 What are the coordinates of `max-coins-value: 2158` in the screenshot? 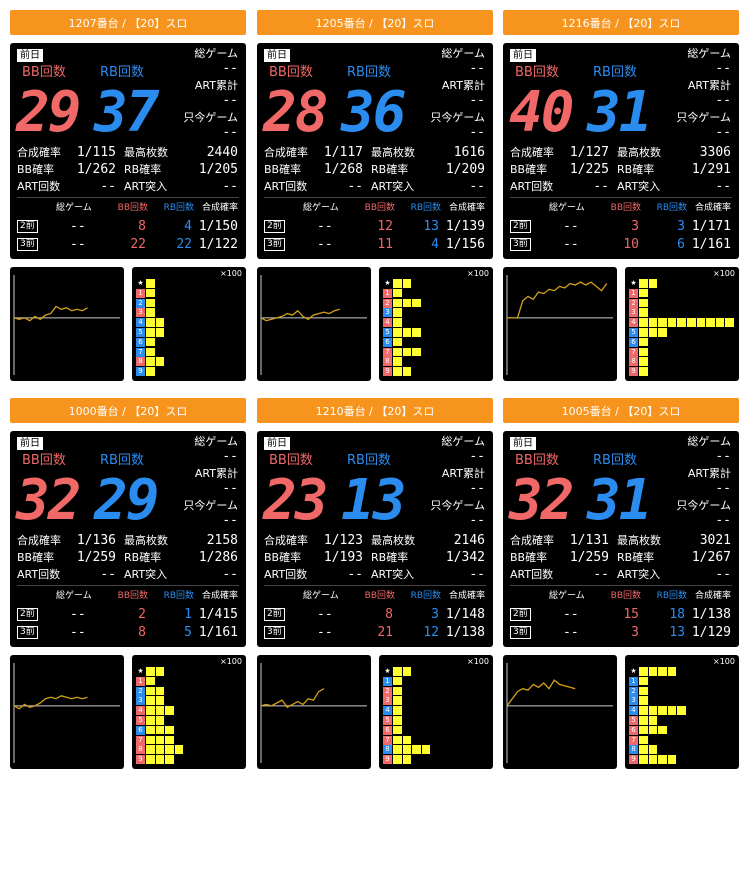 It's located at (222, 540).